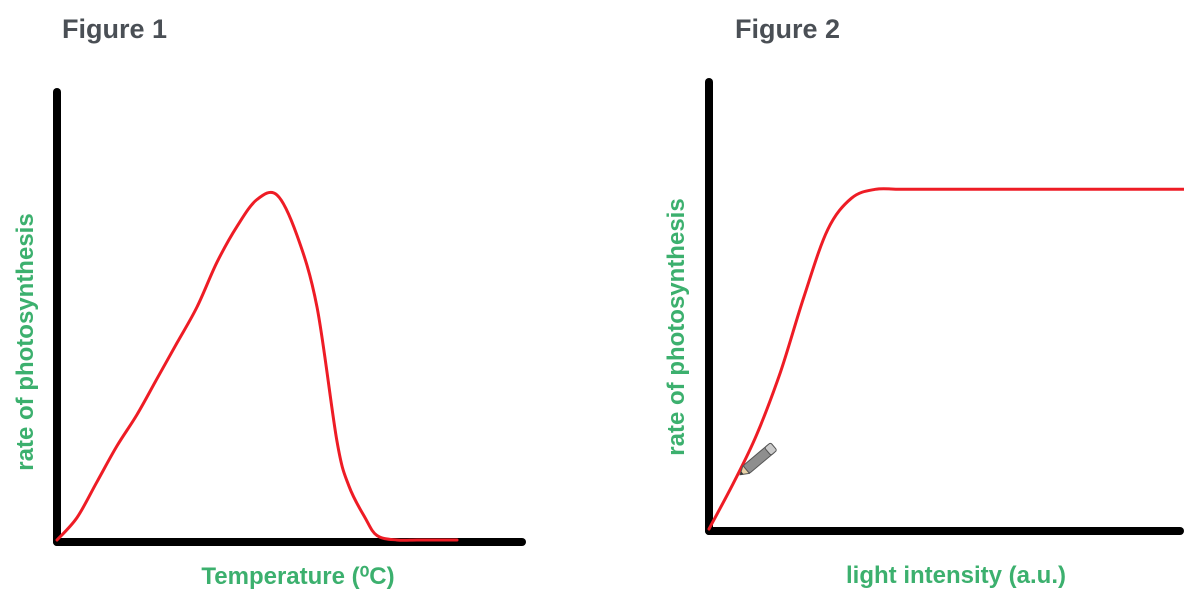  What do you see at coordinates (297, 576) in the screenshot?
I see `figure-1-x-axis-label: Temperature (⁰C)` at bounding box center [297, 576].